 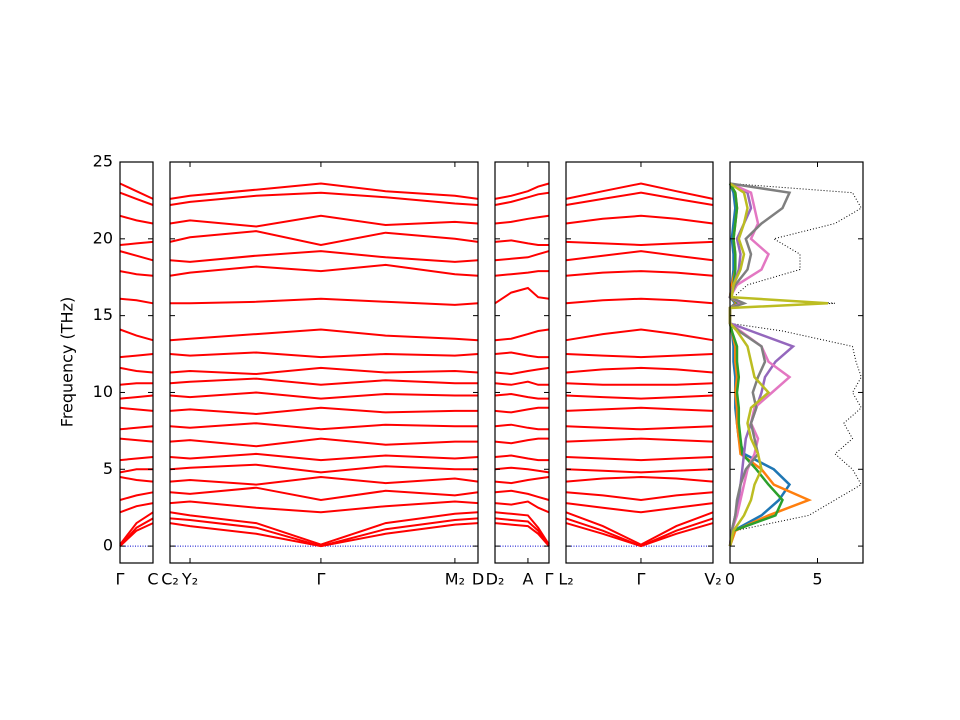 What do you see at coordinates (103, 314) in the screenshot?
I see `y-tick-label: 15` at bounding box center [103, 314].